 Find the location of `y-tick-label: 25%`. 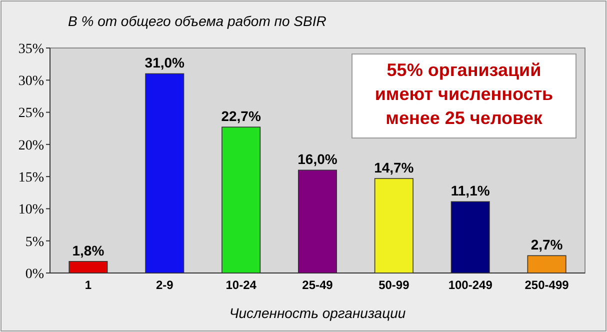

y-tick-label: 25% is located at coordinates (31, 114).